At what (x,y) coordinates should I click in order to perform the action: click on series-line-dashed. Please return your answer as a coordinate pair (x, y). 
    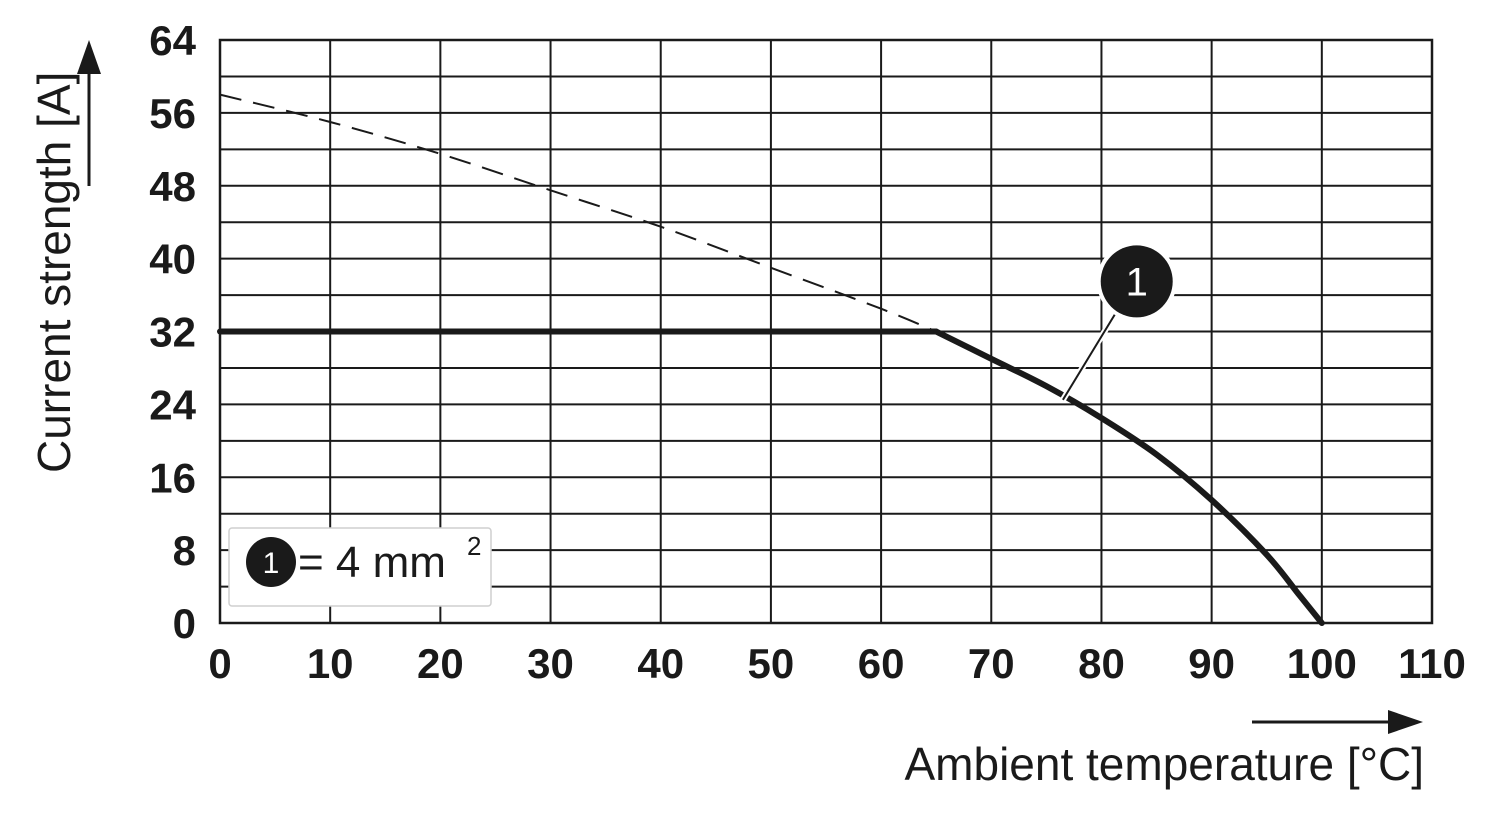
    Looking at the image, I should click on (578, 213).